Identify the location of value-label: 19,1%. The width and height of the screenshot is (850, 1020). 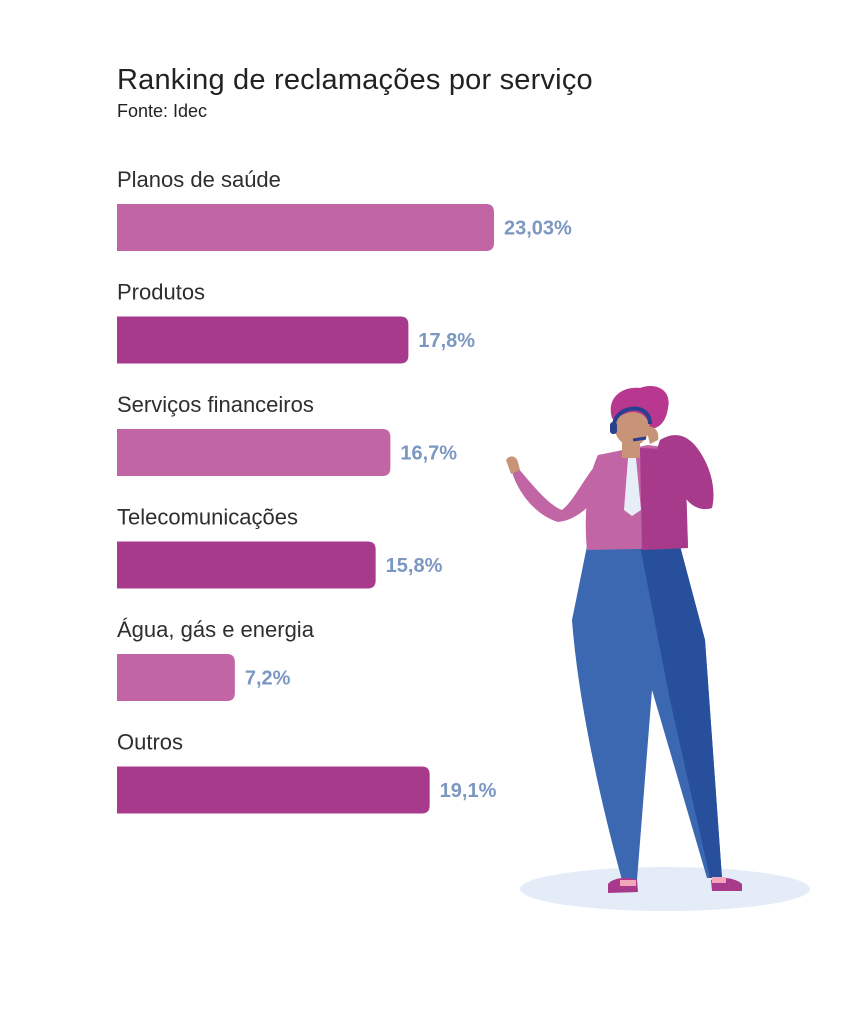
(468, 791).